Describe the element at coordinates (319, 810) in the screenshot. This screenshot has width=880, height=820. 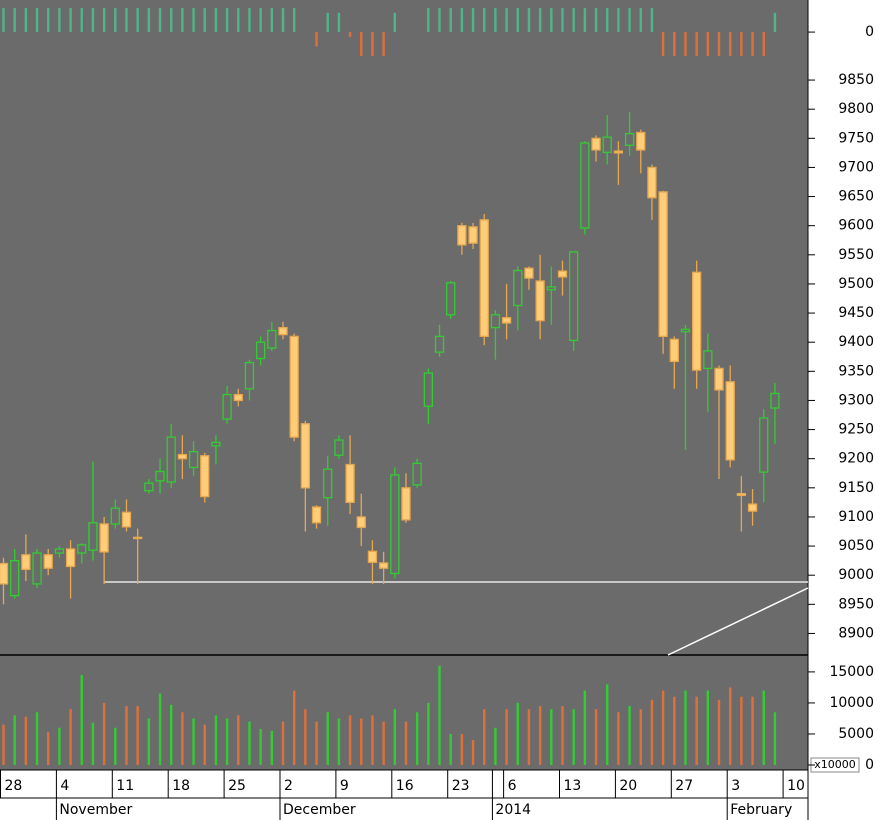
I see `month-label: December` at that location.